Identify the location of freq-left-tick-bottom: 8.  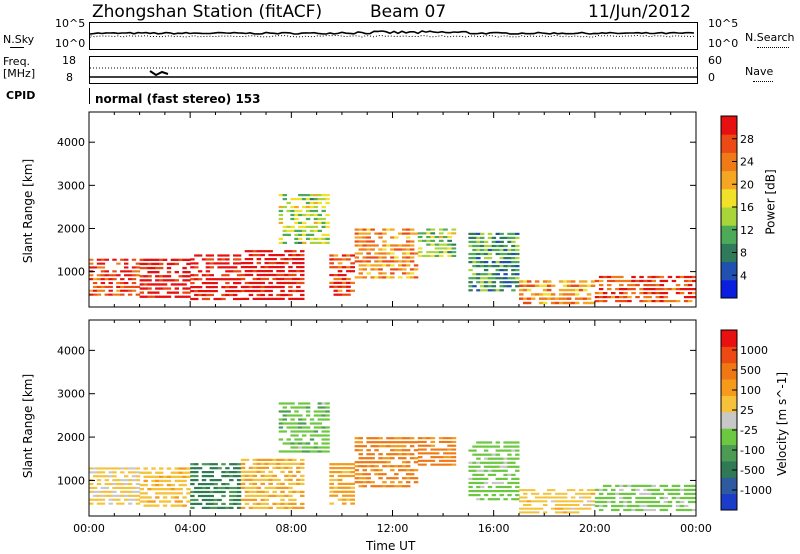
(69, 77).